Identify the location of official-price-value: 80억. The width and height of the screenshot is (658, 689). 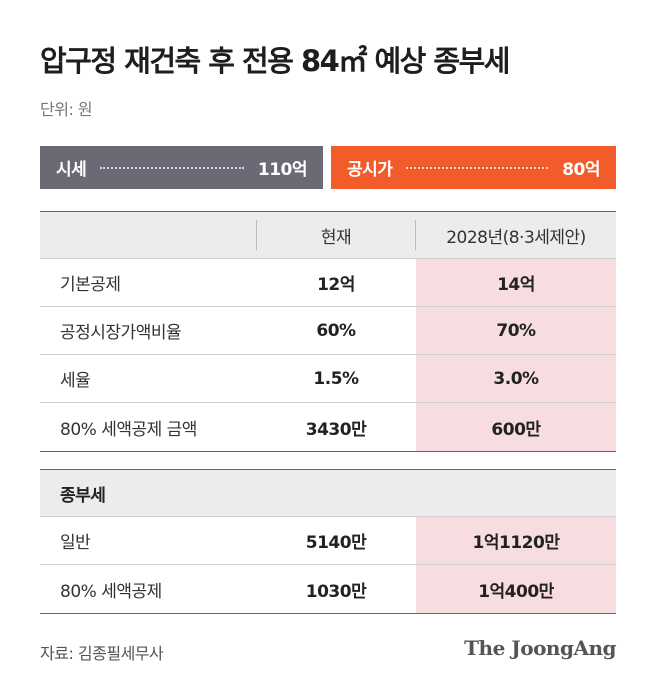
(581, 170).